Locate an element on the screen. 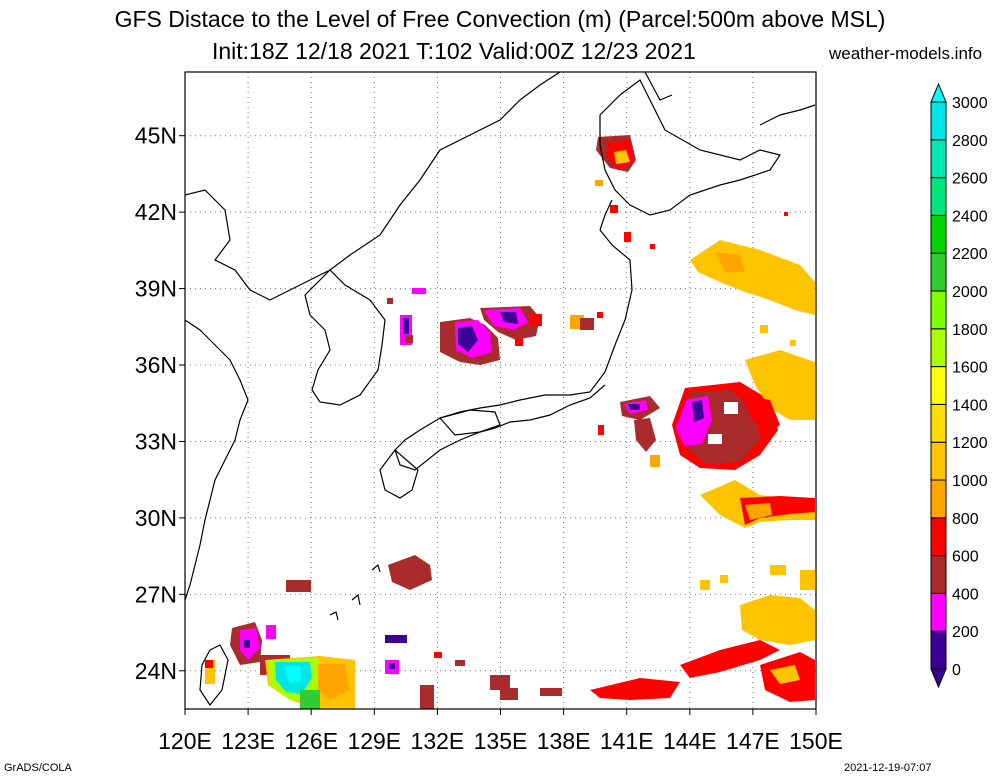  colorbar-label: 2400 is located at coordinates (970, 216).